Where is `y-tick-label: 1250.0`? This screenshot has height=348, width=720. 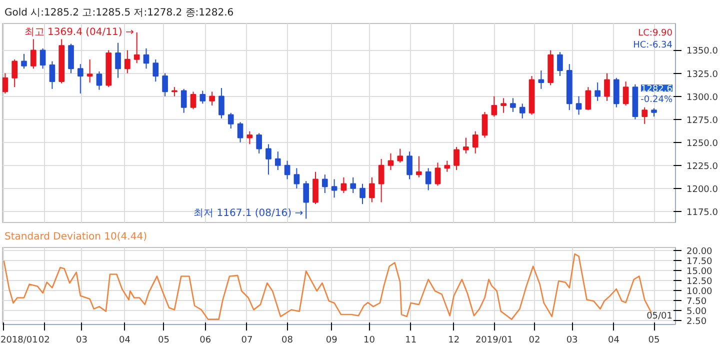
y-tick-label: 1250.0 is located at coordinates (702, 143).